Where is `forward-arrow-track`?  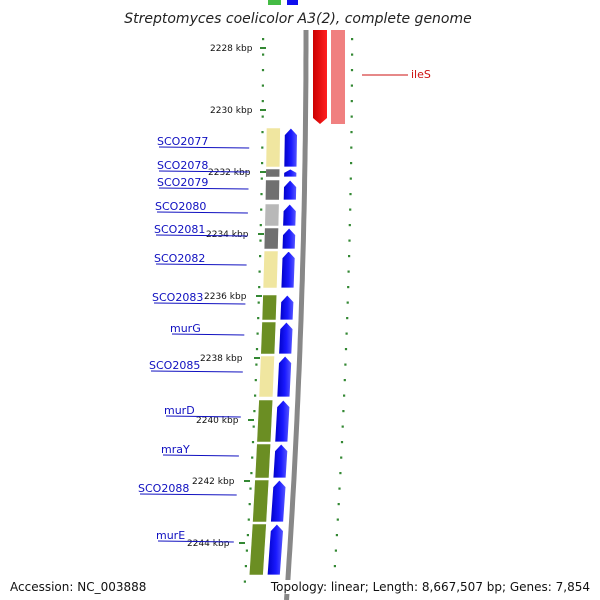 forward-arrow-track is located at coordinates (282, 351).